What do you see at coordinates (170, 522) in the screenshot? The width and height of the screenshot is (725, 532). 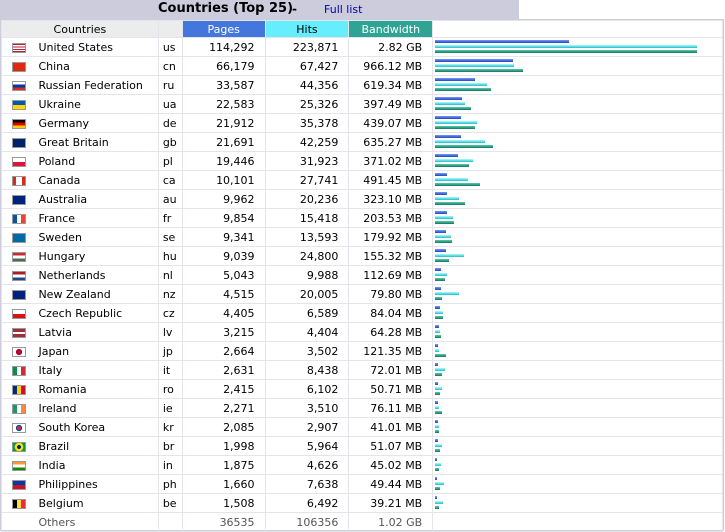 I see `others-code-empty` at bounding box center [170, 522].